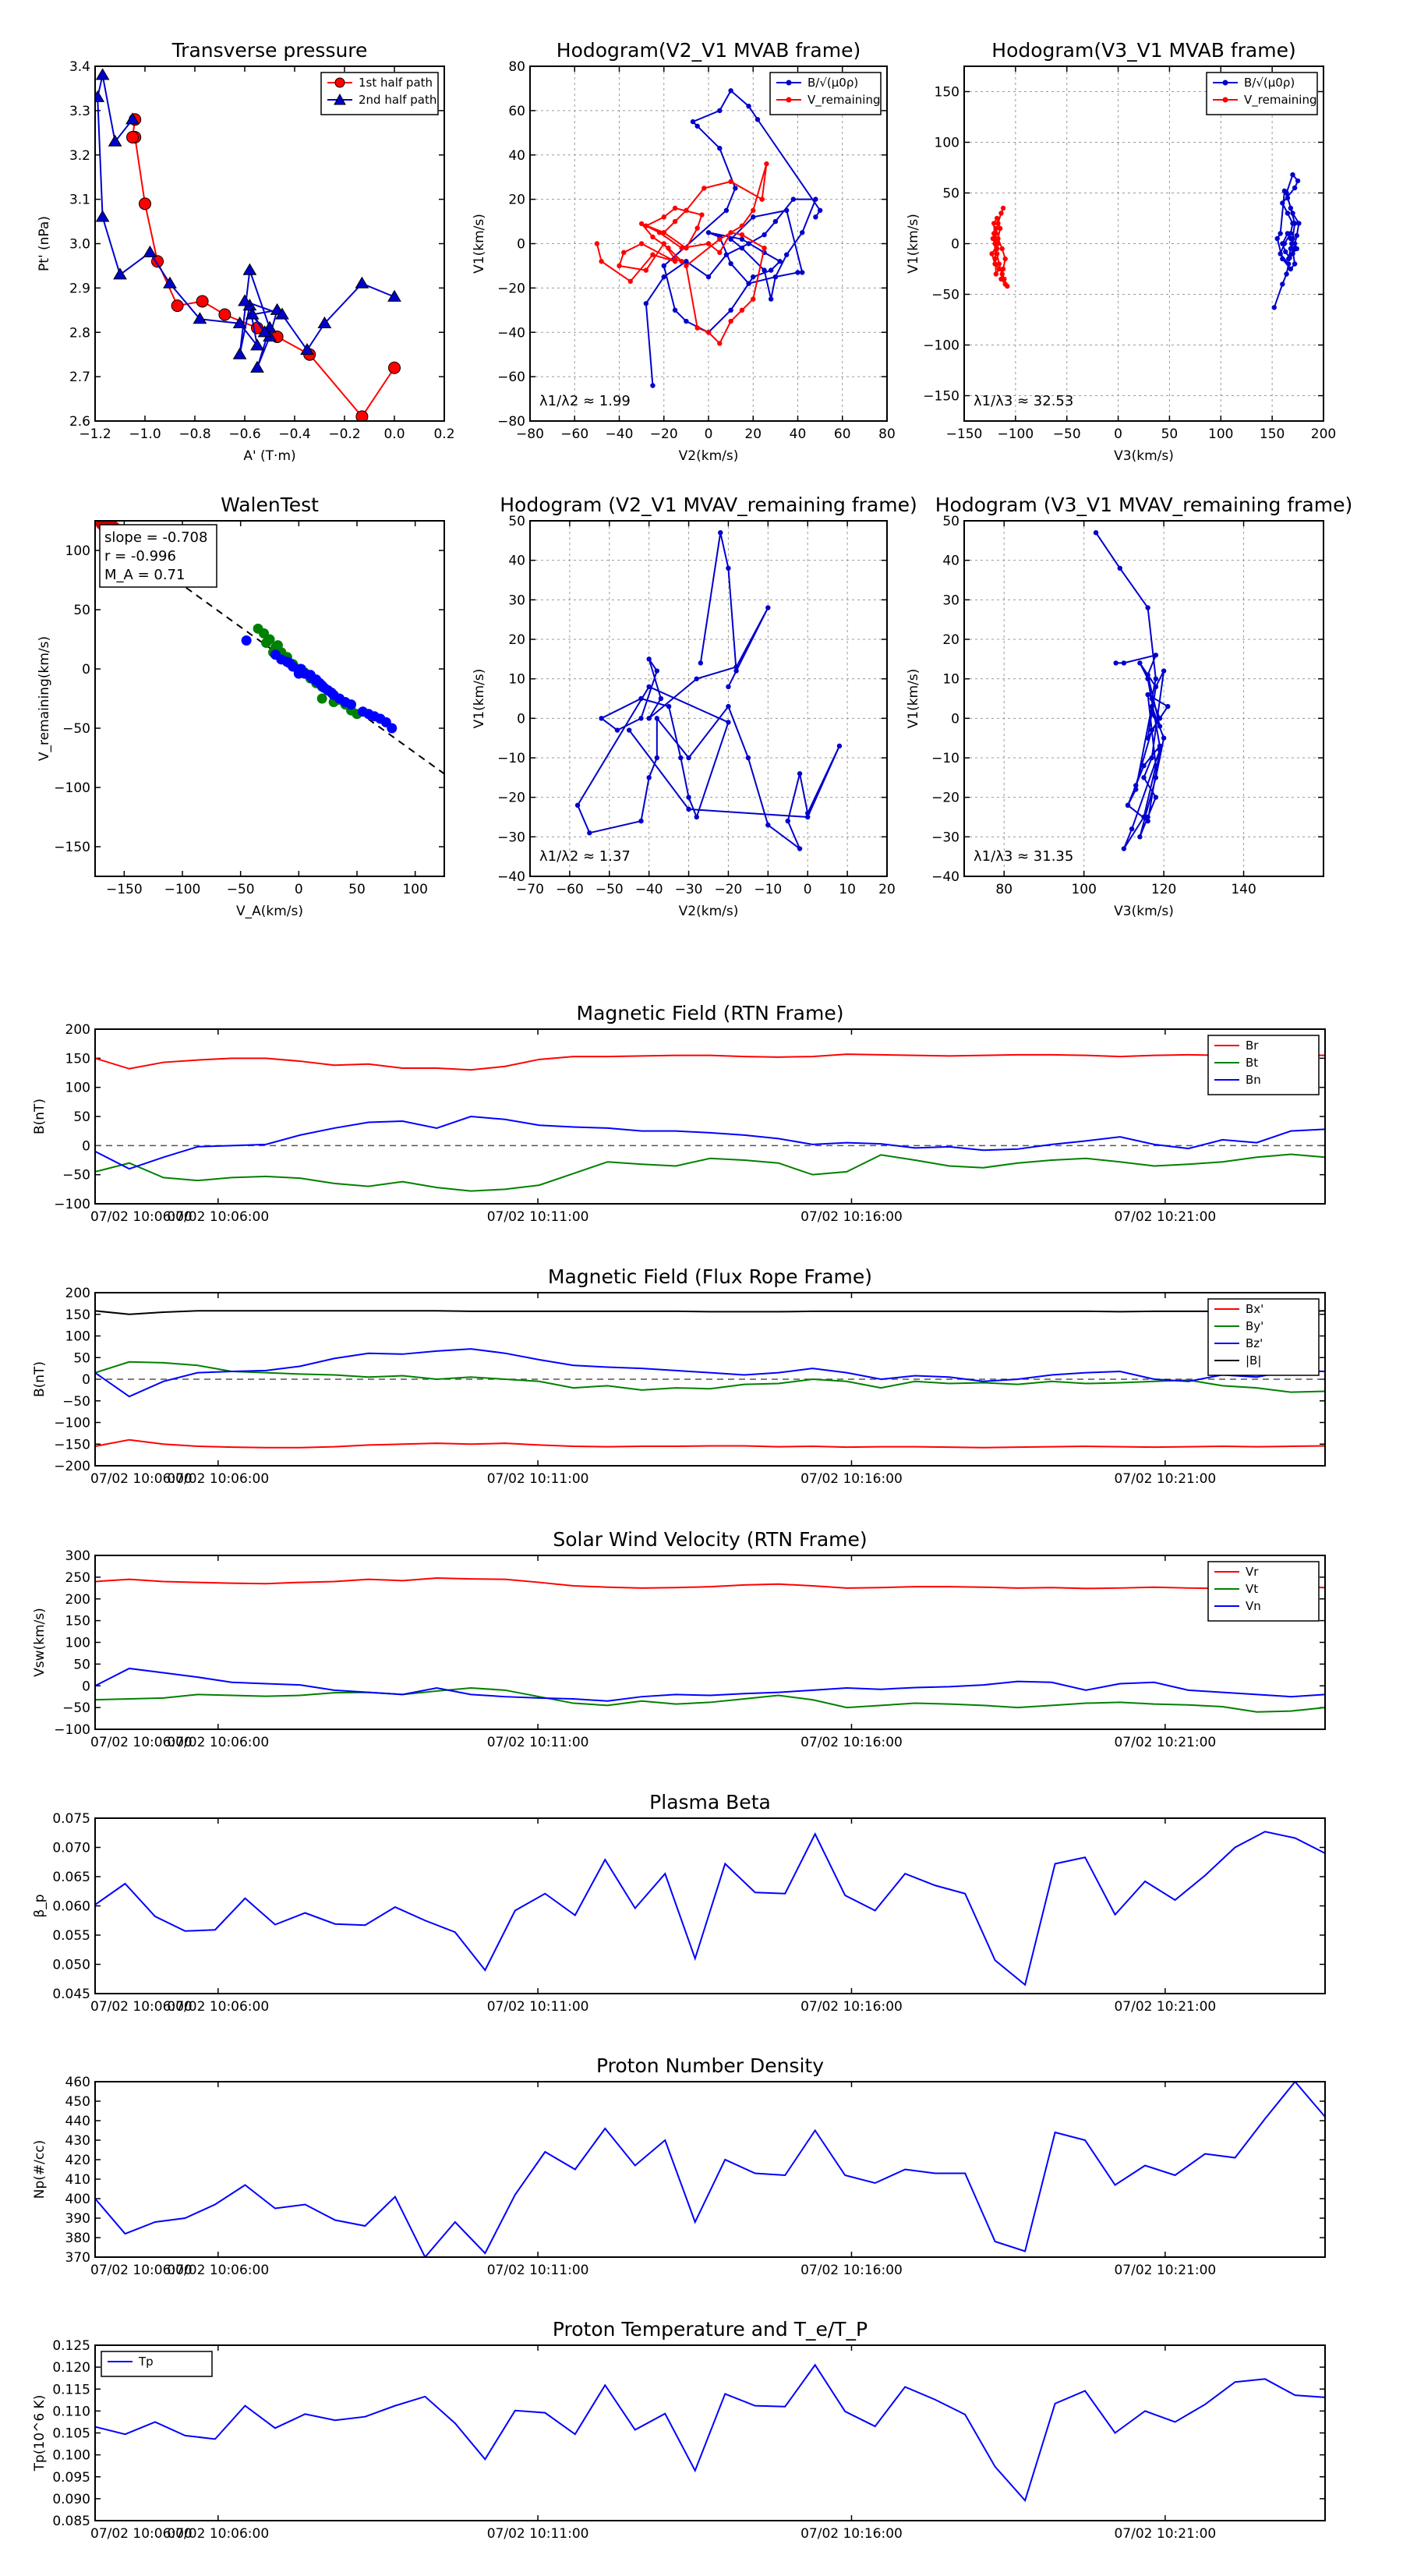  What do you see at coordinates (71, 1936) in the screenshot?
I see `y-tick-label: 0.055` at bounding box center [71, 1936].